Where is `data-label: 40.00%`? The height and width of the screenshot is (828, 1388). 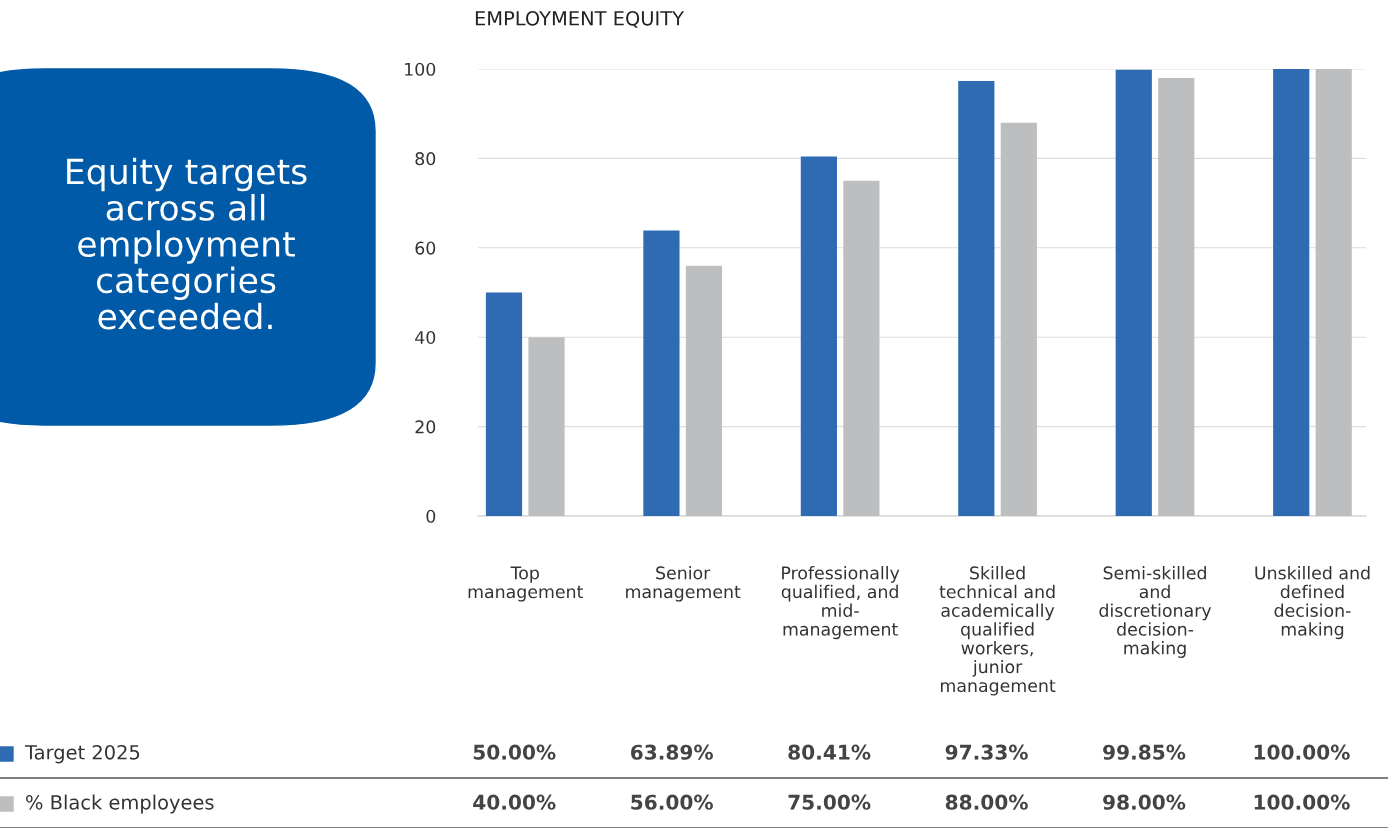 data-label: 40.00% is located at coordinates (514, 802).